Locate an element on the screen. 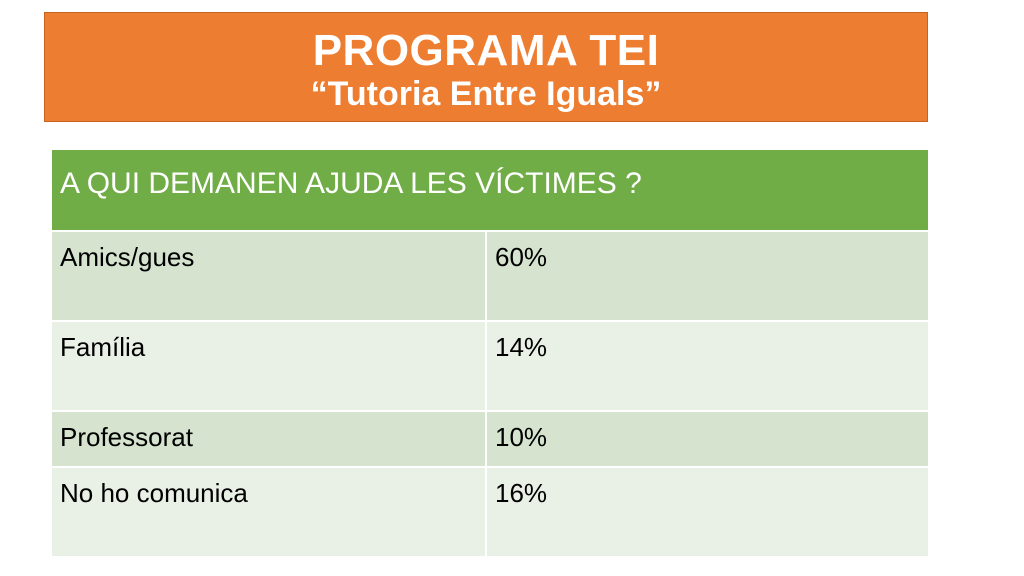  row-label: No ho comunica is located at coordinates (269, 512).